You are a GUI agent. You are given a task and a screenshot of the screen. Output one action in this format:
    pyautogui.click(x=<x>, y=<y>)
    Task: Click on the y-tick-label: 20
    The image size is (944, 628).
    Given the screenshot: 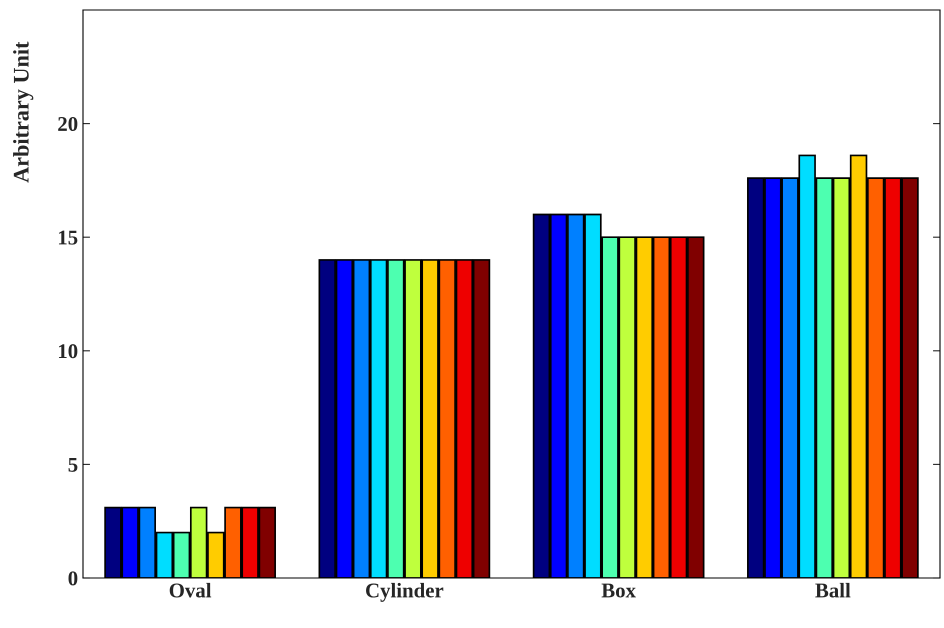 What is the action you would take?
    pyautogui.click(x=68, y=124)
    